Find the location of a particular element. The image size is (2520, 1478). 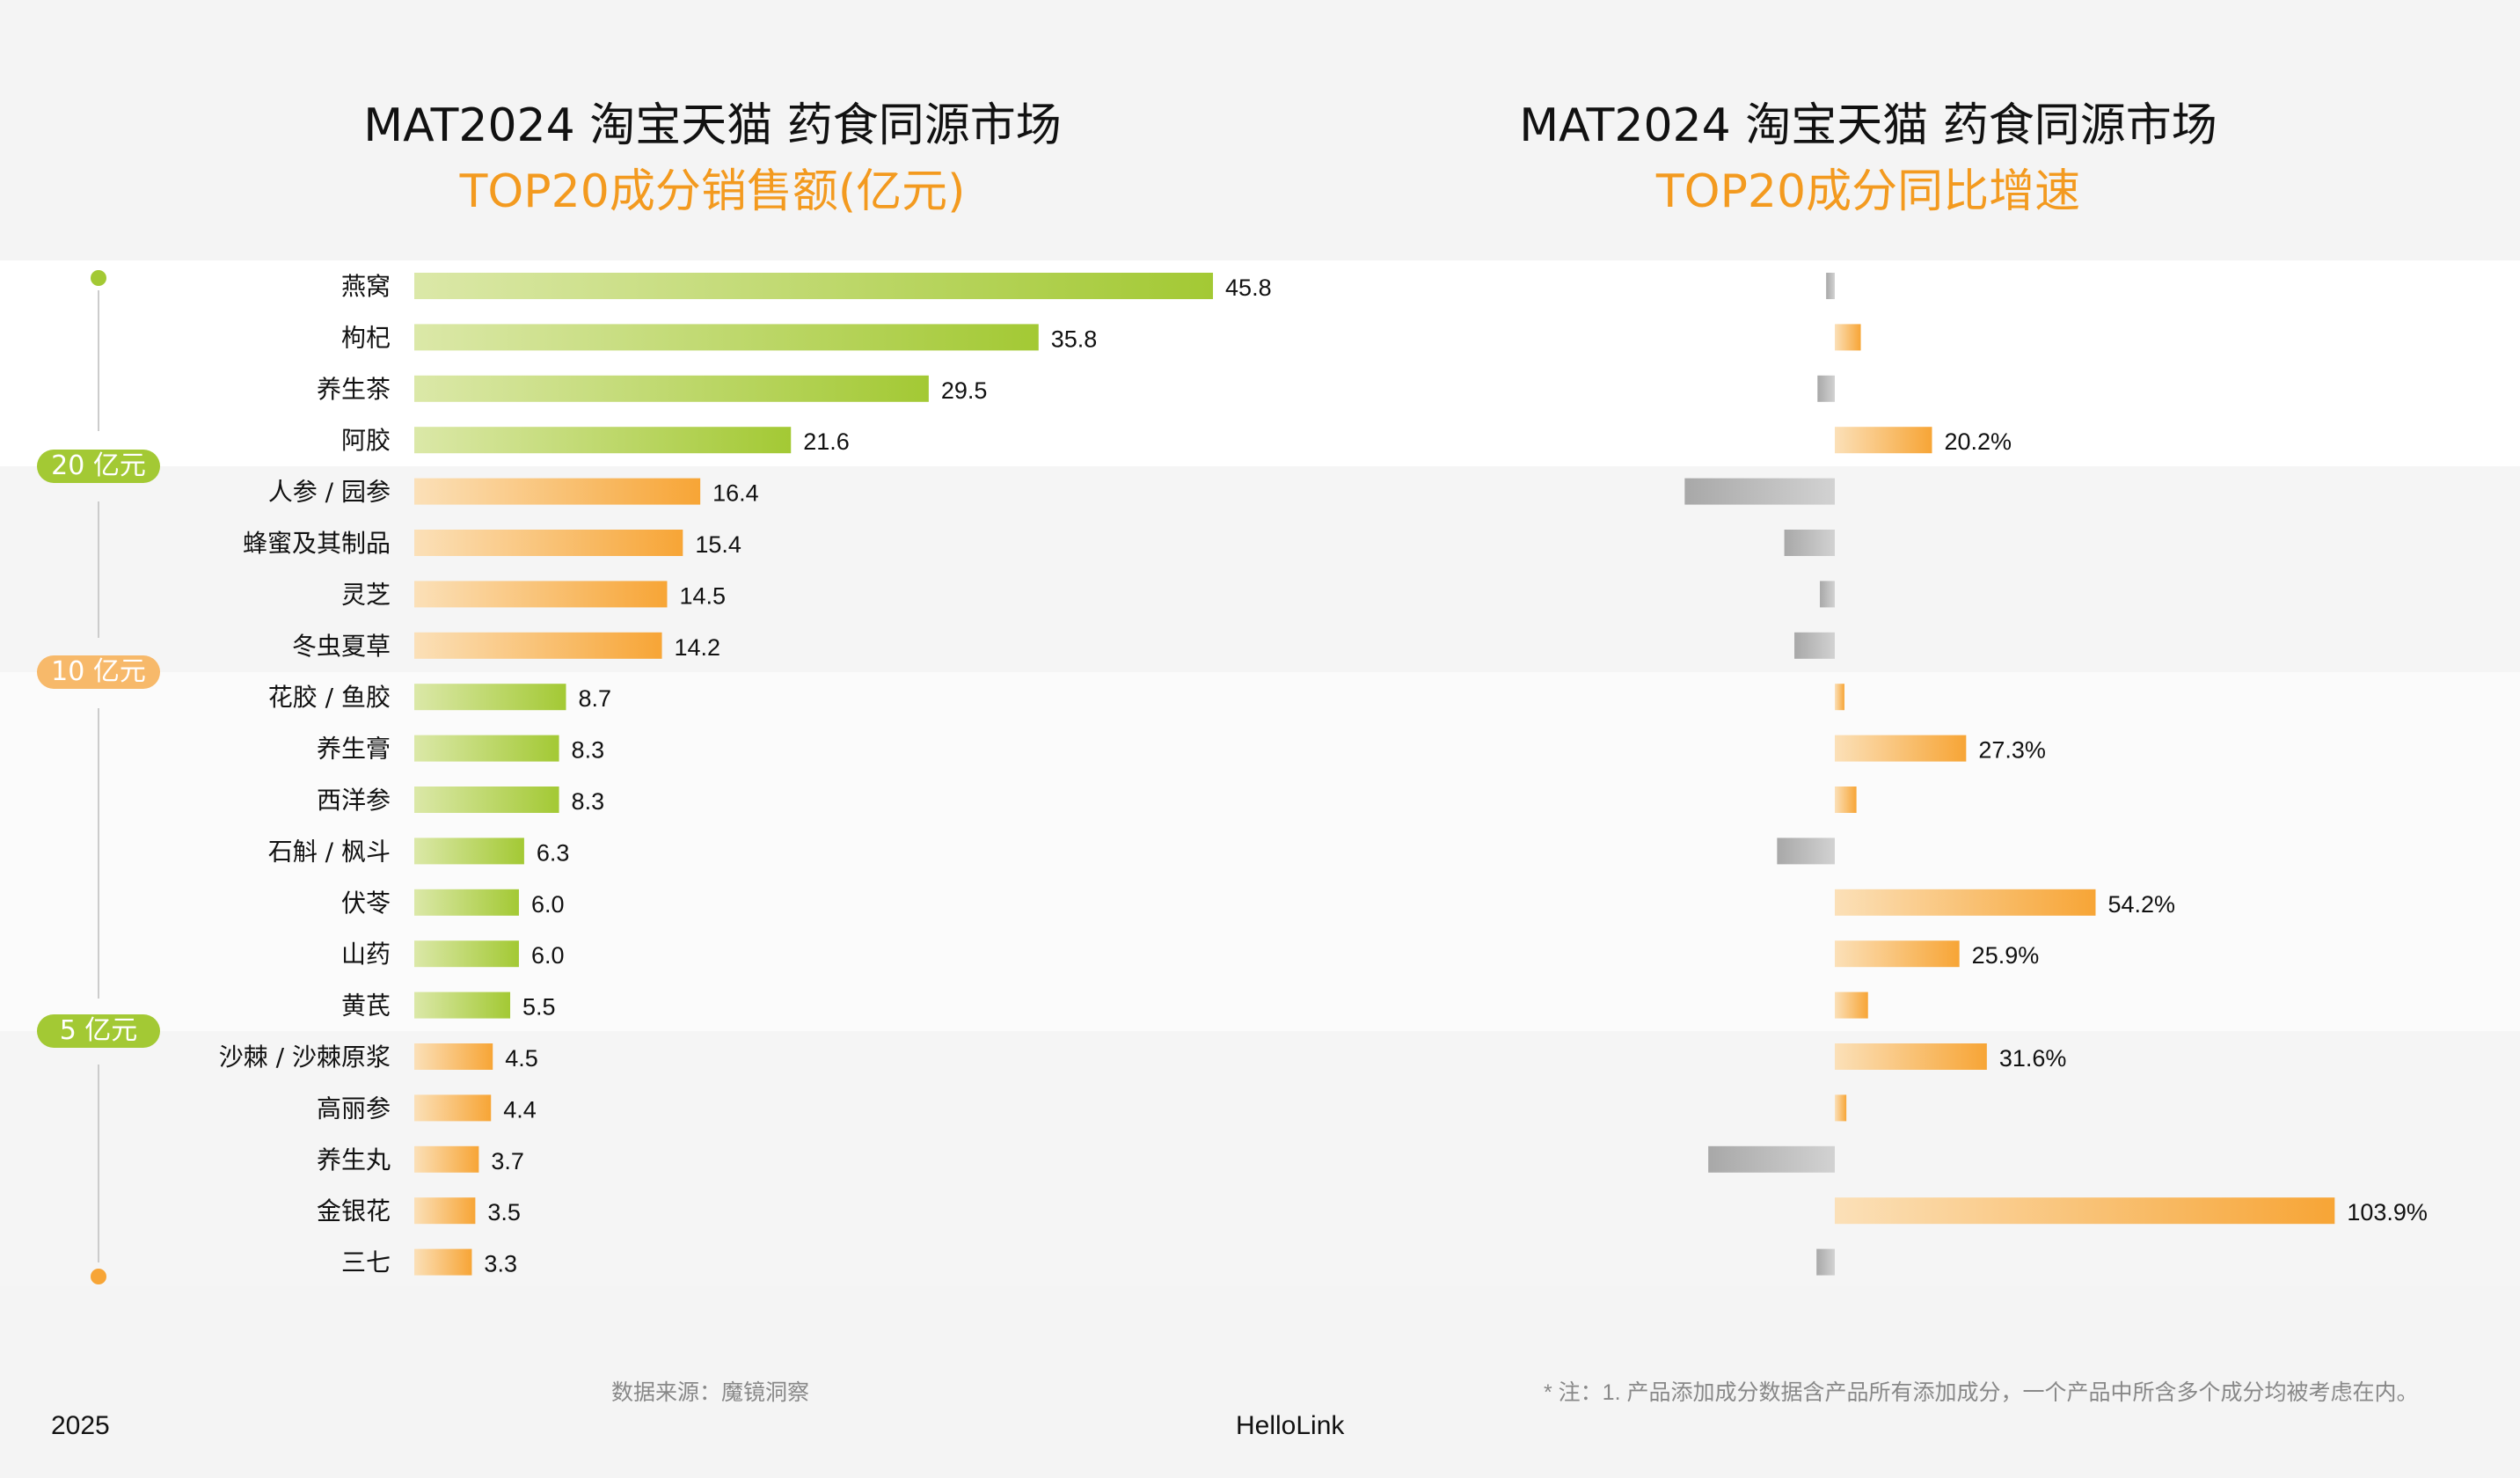

sales-value-label: 15.4 is located at coordinates (718, 544).